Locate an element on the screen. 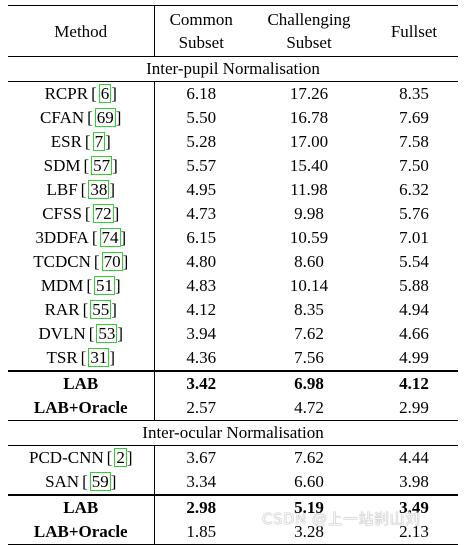 Image resolution: width=464 pixels, height=545 pixels. citation: [57] is located at coordinates (101, 165).